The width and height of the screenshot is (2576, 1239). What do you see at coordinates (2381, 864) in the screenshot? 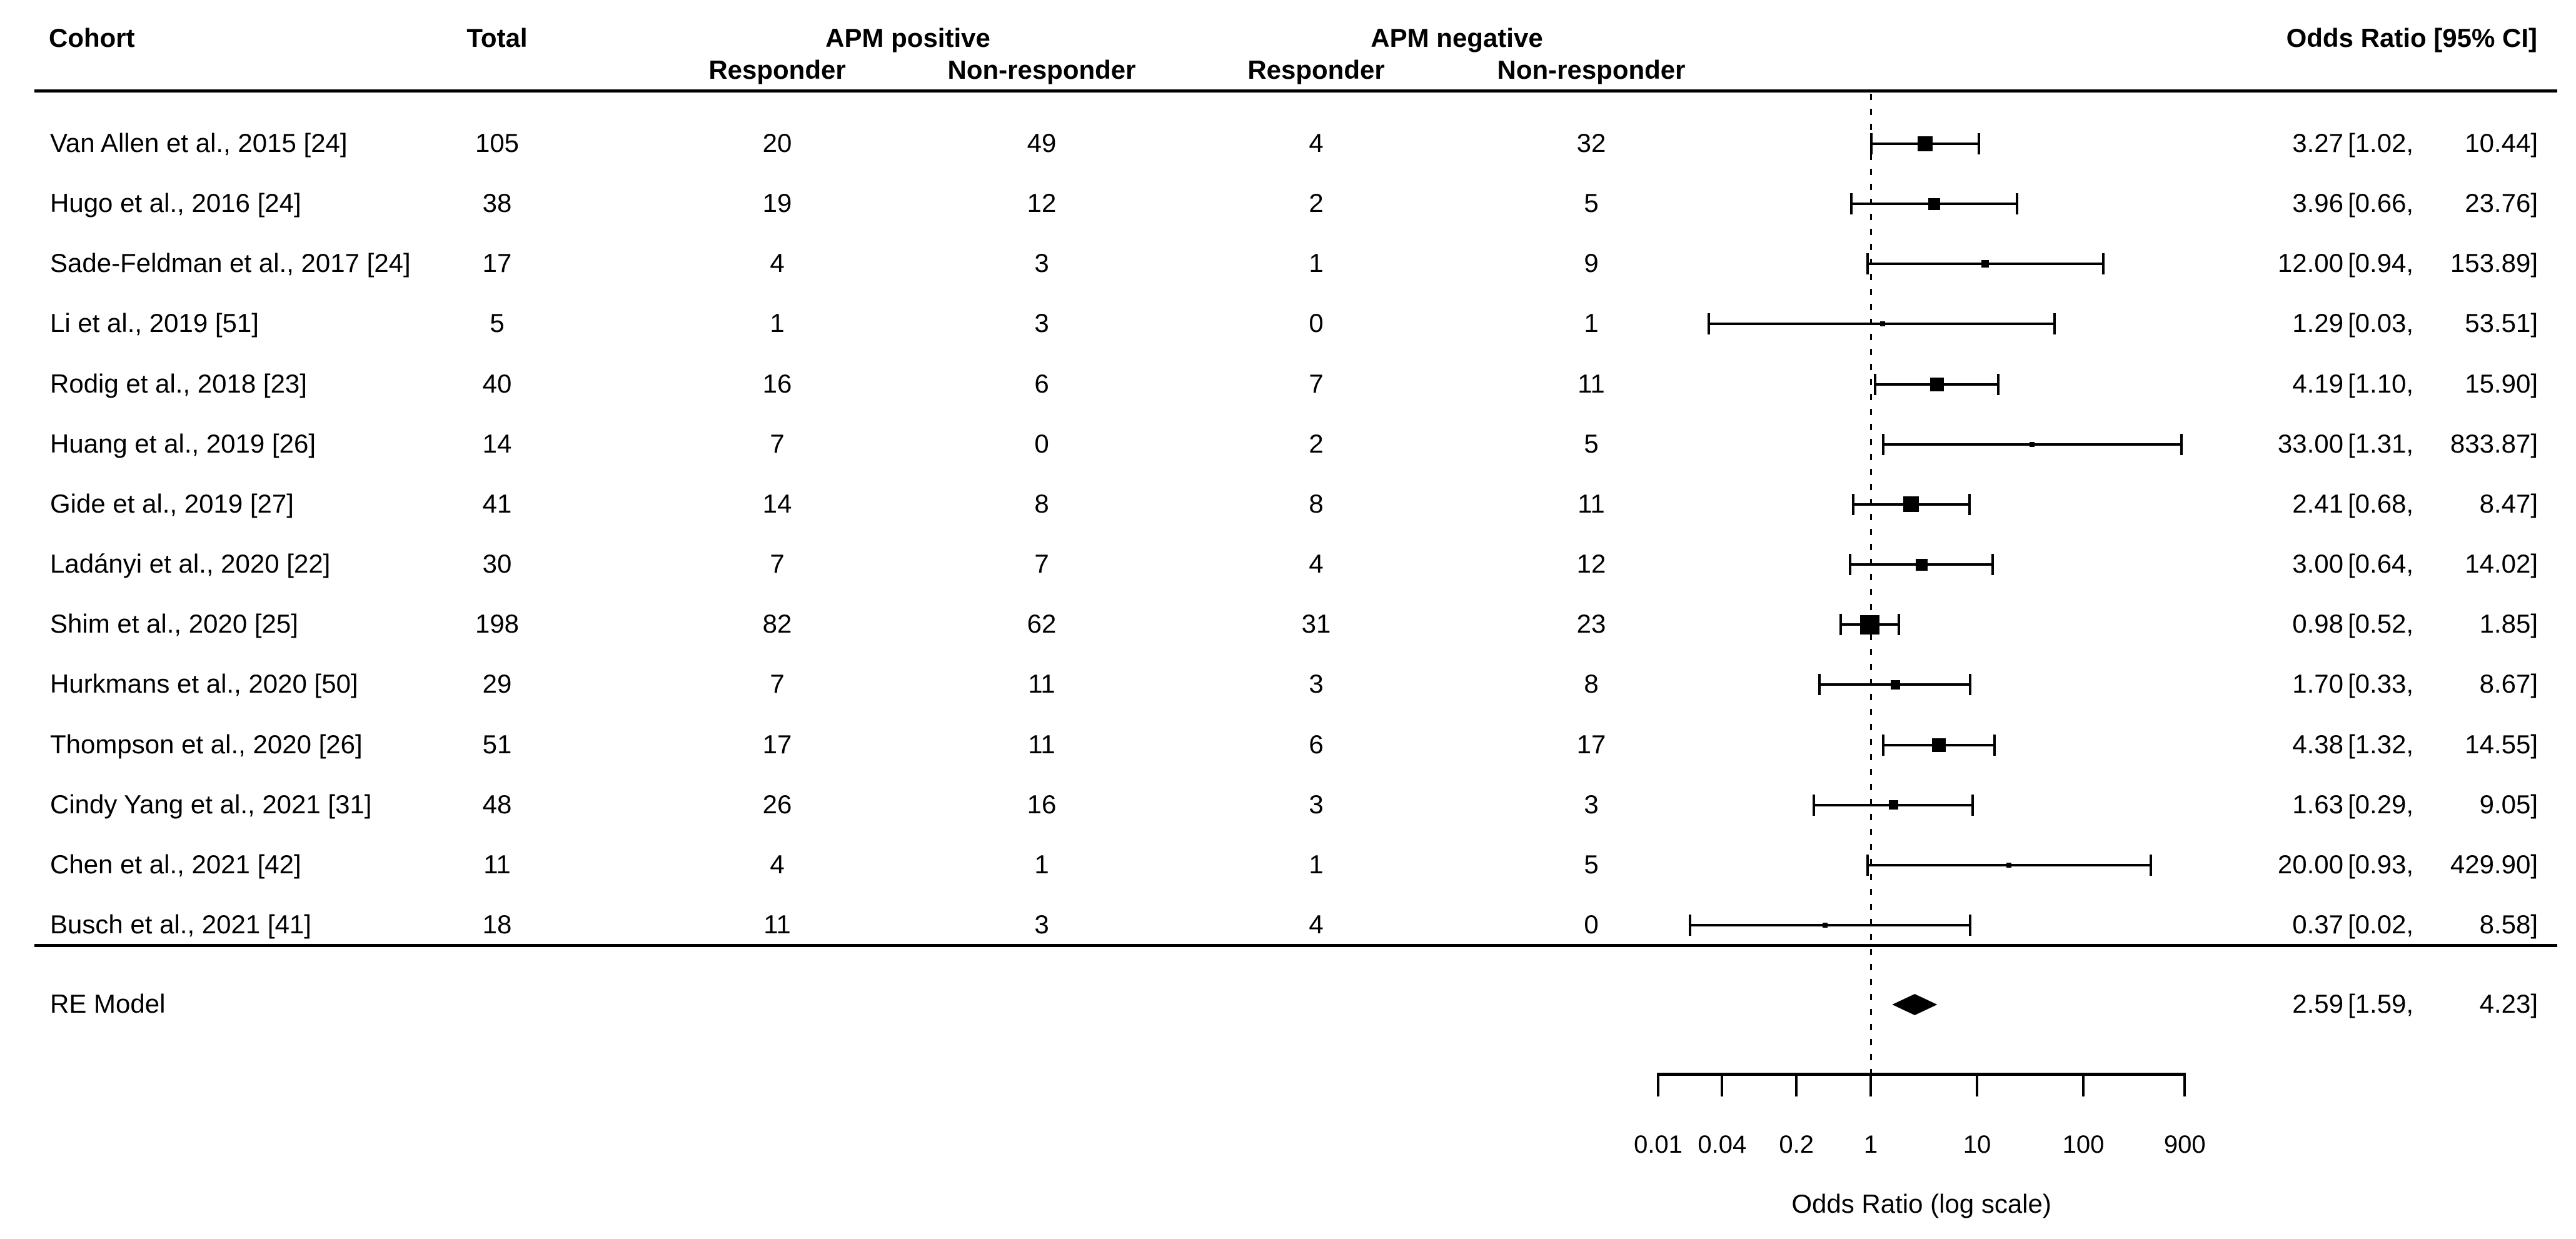
I see `or-ci-low: [0.93,` at bounding box center [2381, 864].